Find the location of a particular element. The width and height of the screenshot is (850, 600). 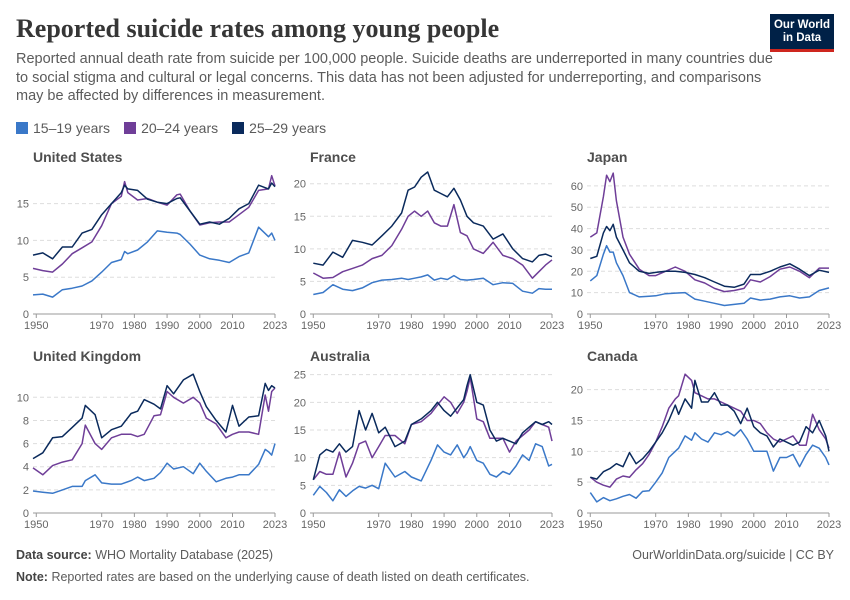

y-tick-label: 60 is located at coordinates (577, 187).